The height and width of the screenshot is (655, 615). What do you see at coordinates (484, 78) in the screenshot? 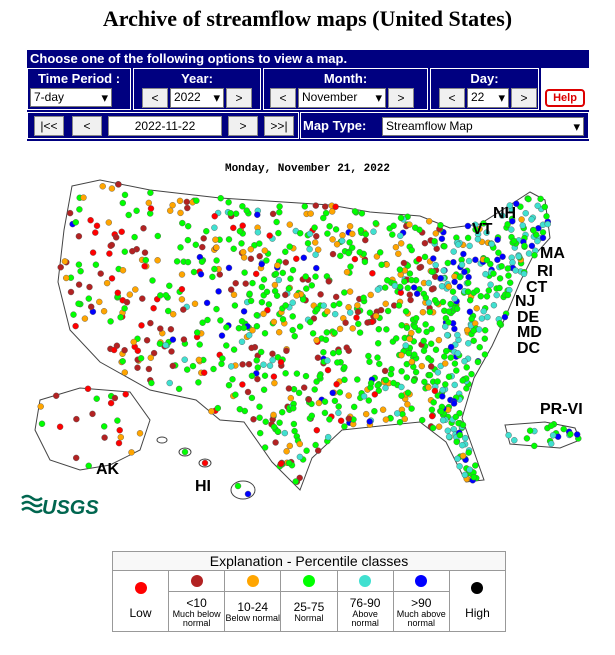
I see `day-label: Day:` at bounding box center [484, 78].